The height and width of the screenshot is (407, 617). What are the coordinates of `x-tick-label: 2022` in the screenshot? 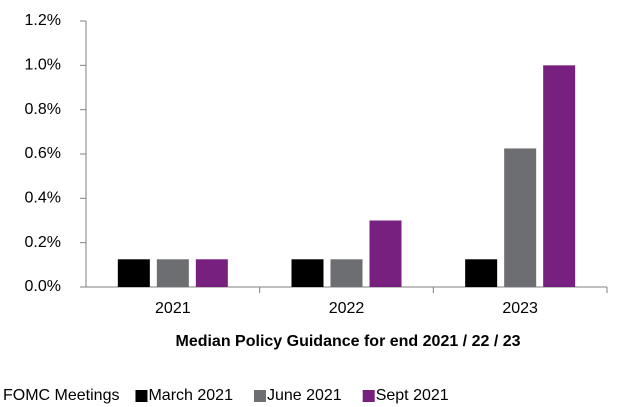 It's located at (347, 308).